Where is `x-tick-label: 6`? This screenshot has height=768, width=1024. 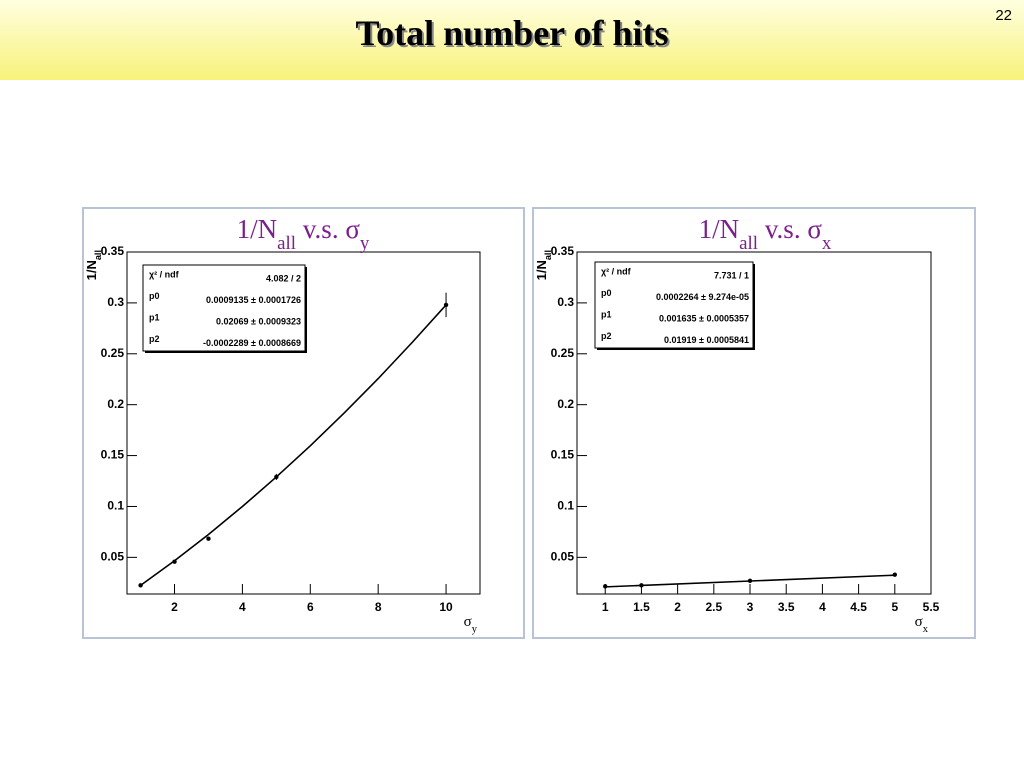
x-tick-label: 6 is located at coordinates (310, 607).